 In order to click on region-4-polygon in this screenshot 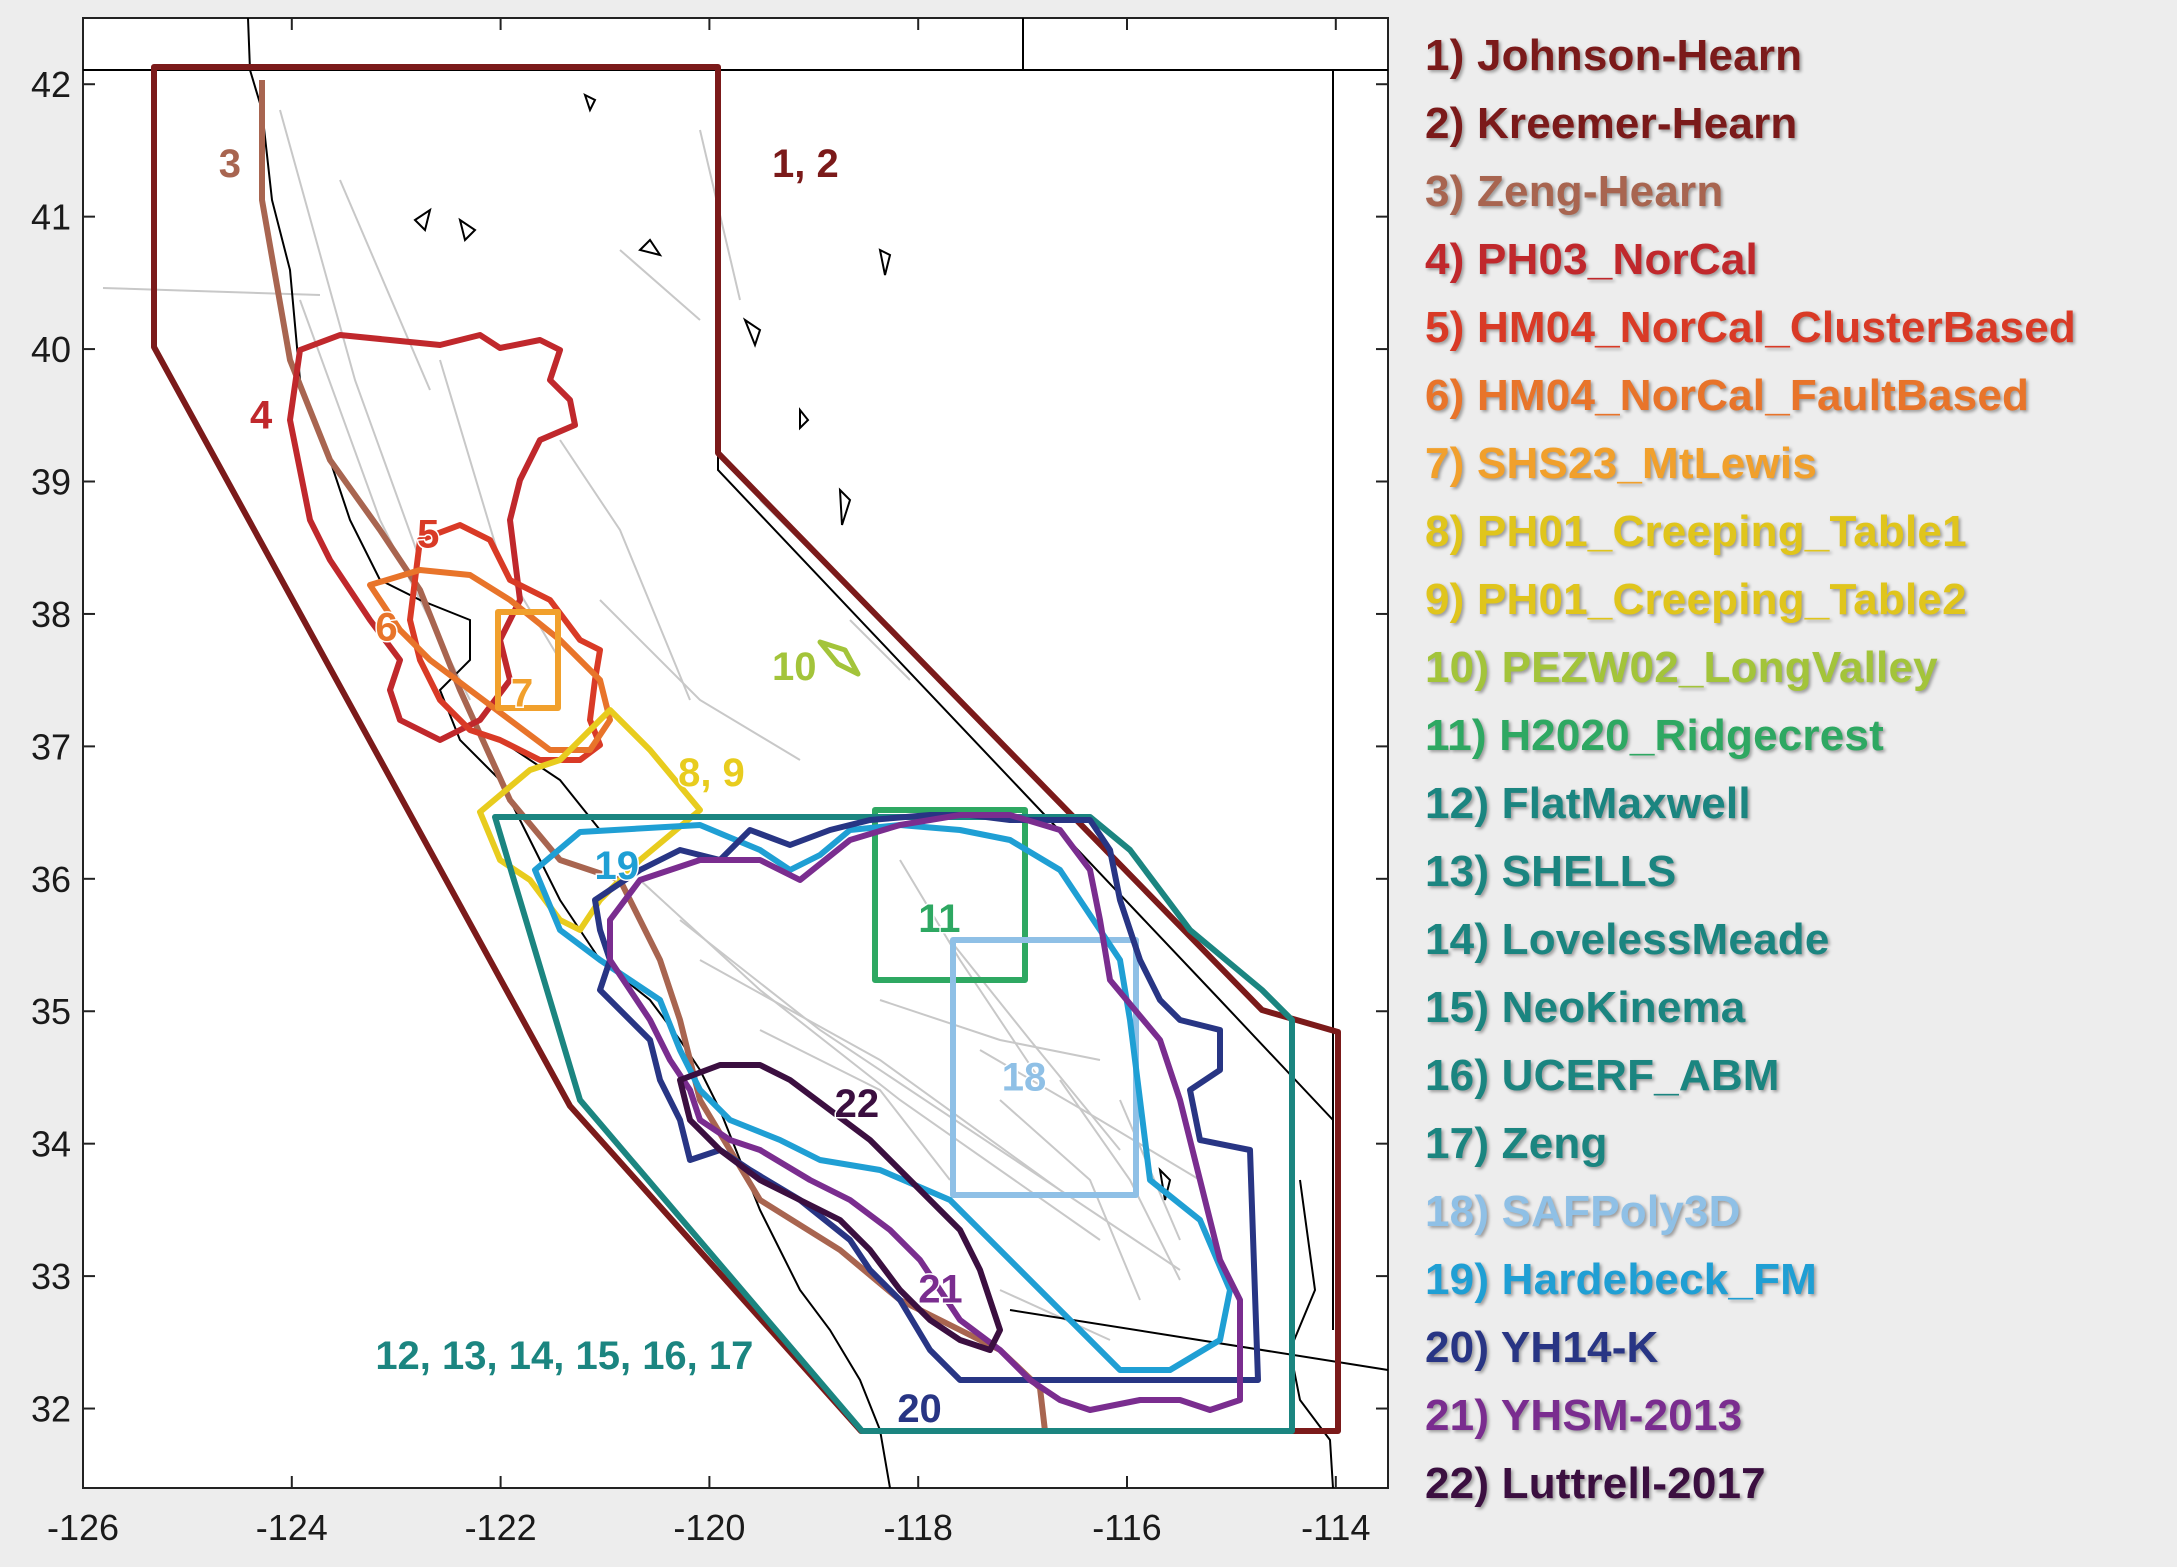, I will do `click(432, 537)`.